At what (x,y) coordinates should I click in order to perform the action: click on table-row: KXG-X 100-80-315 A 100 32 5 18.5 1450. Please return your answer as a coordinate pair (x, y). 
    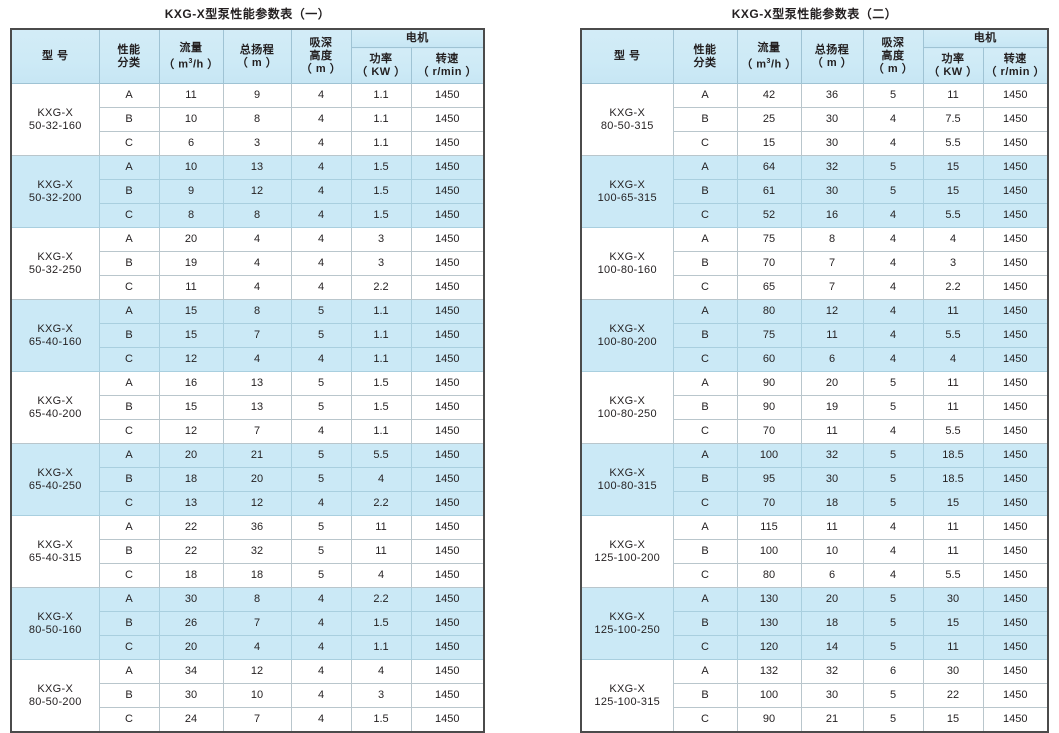
    Looking at the image, I should click on (814, 479).